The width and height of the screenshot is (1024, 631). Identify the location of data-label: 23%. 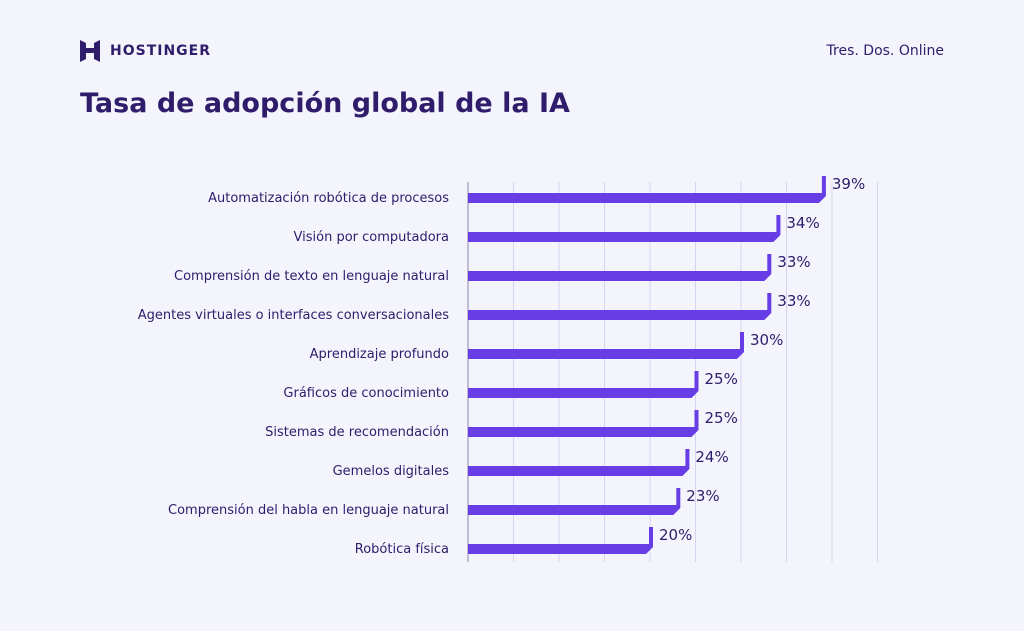
(702, 496).